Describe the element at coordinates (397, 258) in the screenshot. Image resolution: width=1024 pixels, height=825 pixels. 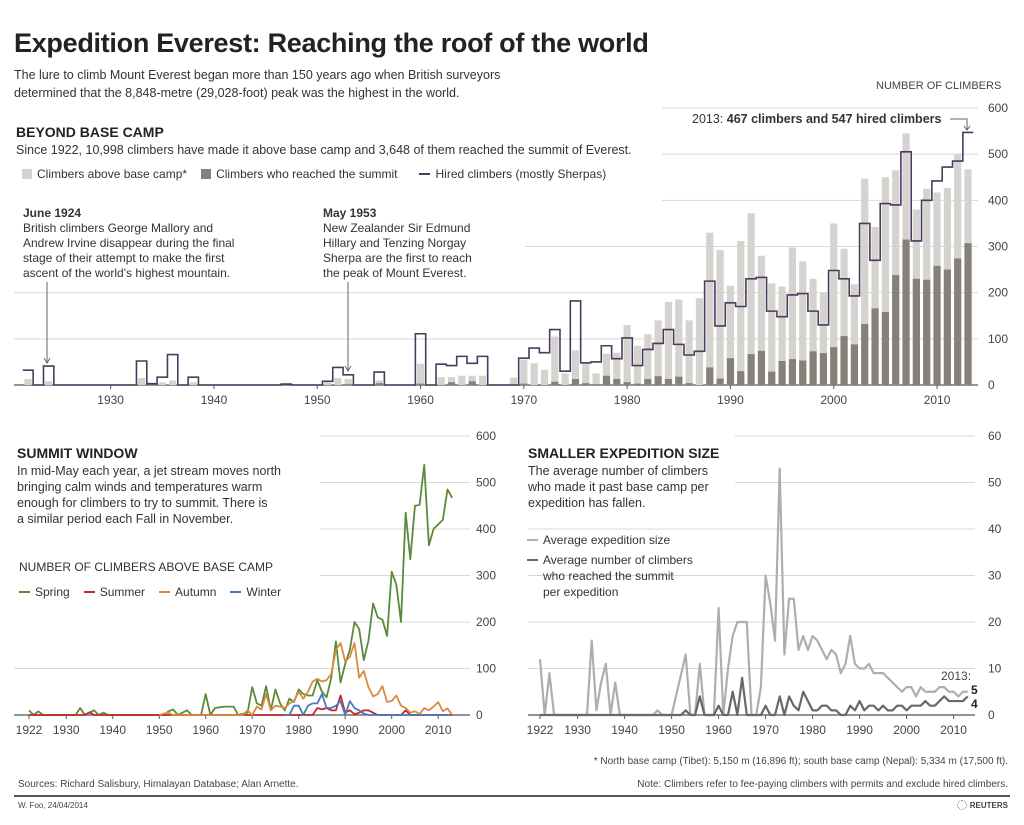
I see `annotation-line: Sherpa are the first to reach` at that location.